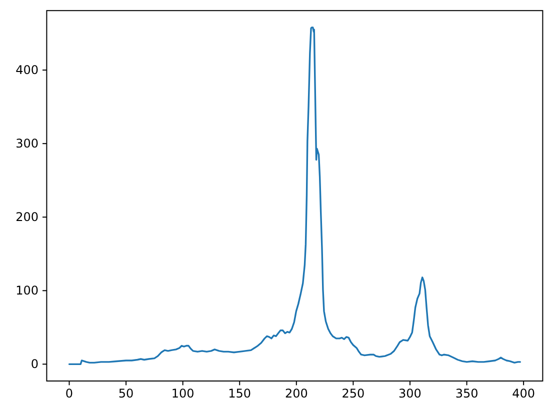 The image size is (552, 413). What do you see at coordinates (353, 393) in the screenshot?
I see `x-tick-label: 250` at bounding box center [353, 393].